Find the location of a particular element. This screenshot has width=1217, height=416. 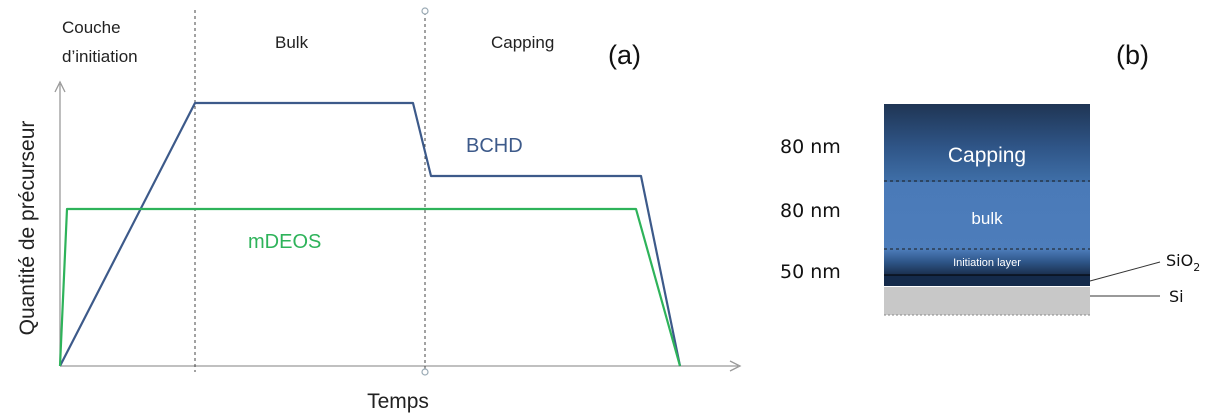

y-axis-arrow is located at coordinates (60, 86).